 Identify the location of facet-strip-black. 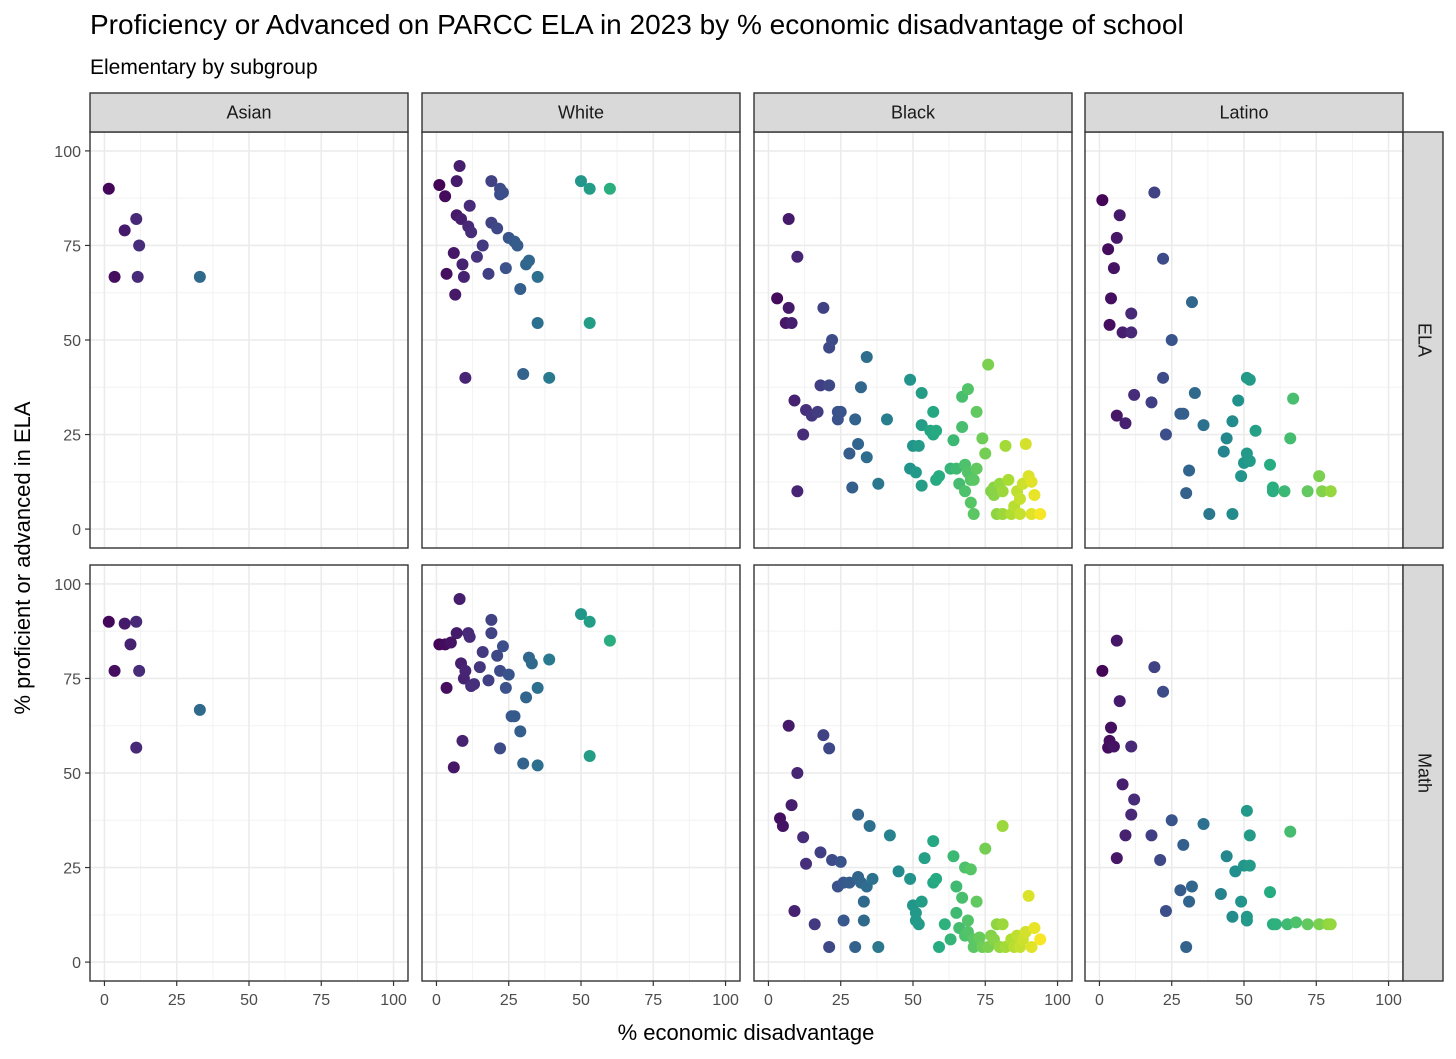
(913, 112).